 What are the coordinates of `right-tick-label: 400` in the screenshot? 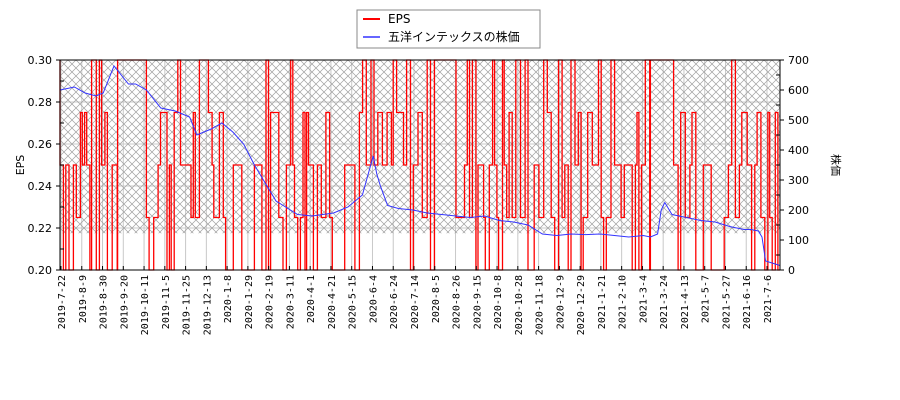 It's located at (798, 150).